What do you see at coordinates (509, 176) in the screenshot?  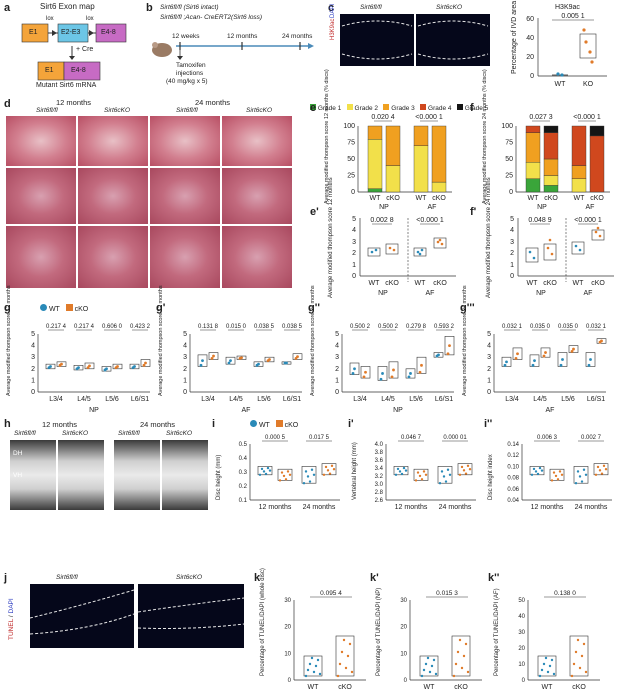 I see `svg-text: 25` at bounding box center [509, 176].